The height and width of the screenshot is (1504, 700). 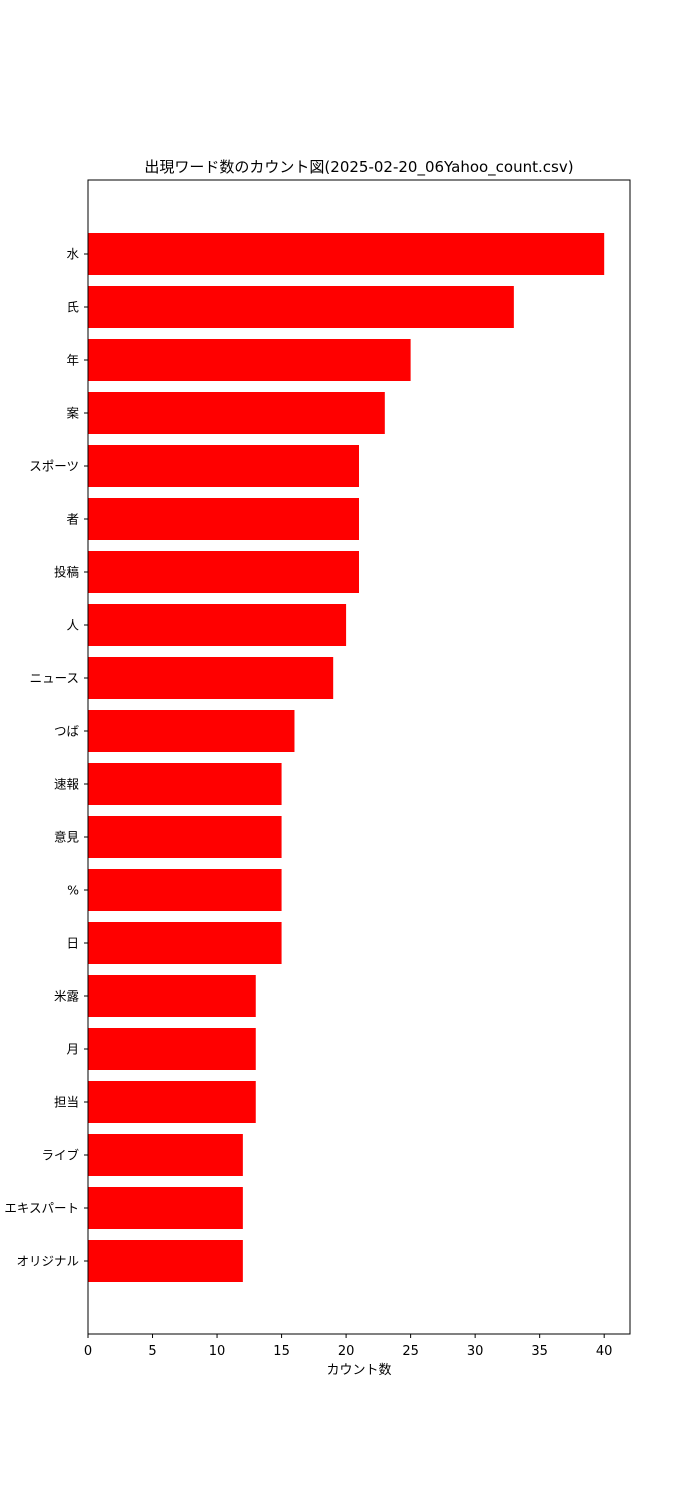 What do you see at coordinates (54, 678) in the screenshot?
I see `y-tick-label: ニュース` at bounding box center [54, 678].